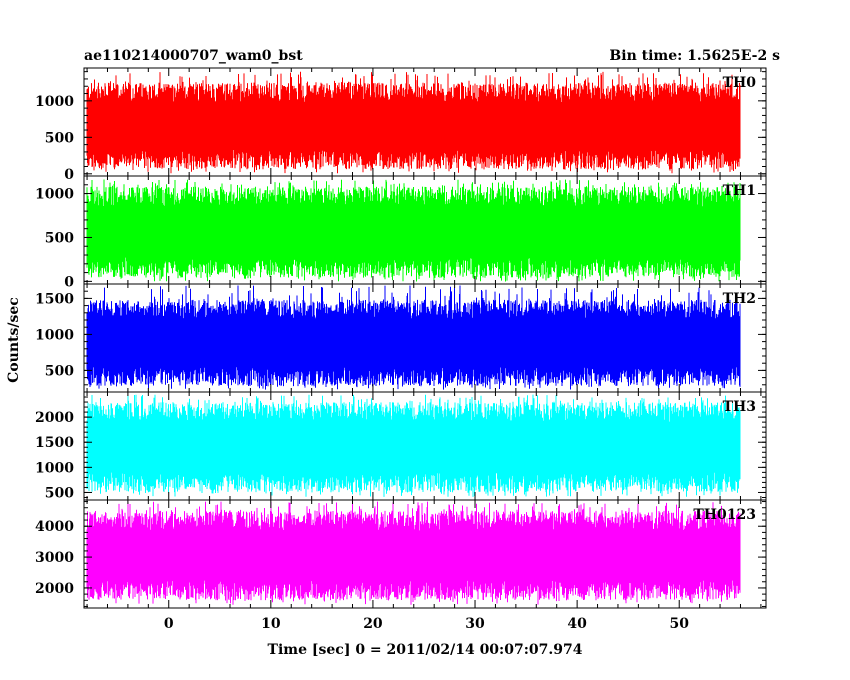 This screenshot has height=680, width=850. I want to click on panel-th1: 0 500 1000 TH1, so click(401, 232).